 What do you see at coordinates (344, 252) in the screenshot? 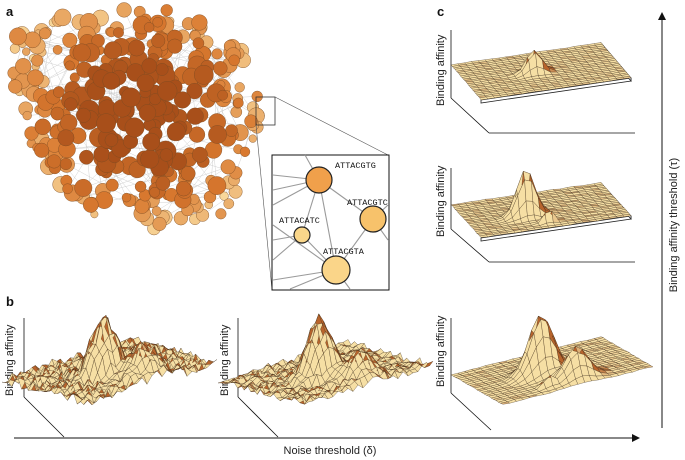
I see `inset-node-label: ATTACGTA` at bounding box center [344, 252].